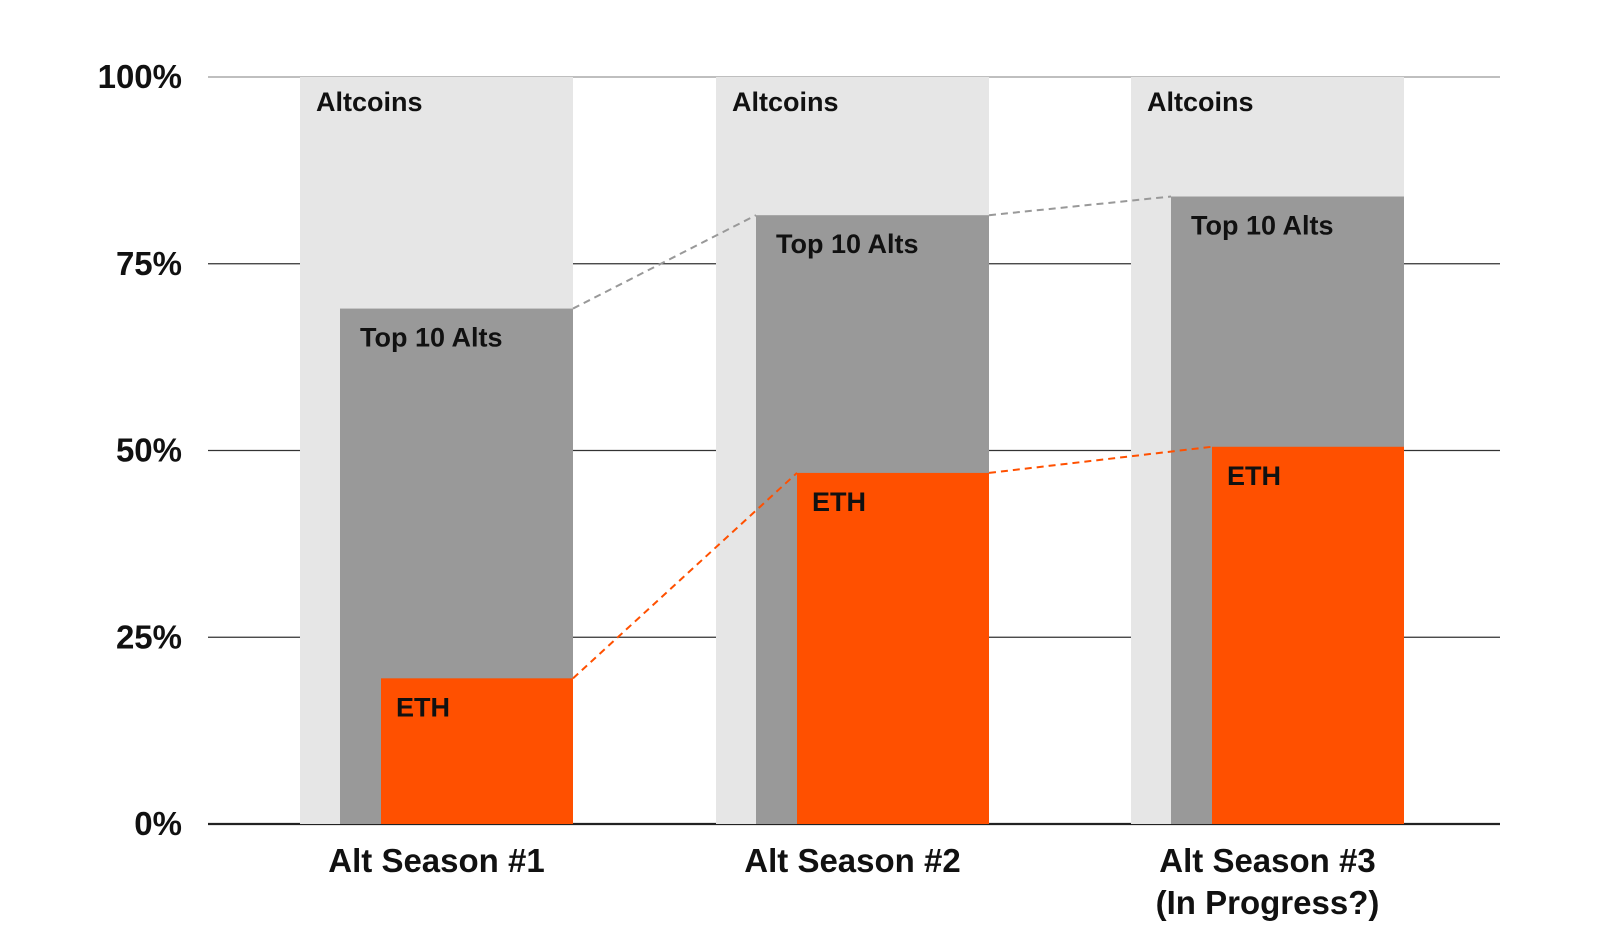 The image size is (1600, 949). Describe the element at coordinates (149, 636) in the screenshot. I see `y-tick-label-25: 25%` at that location.